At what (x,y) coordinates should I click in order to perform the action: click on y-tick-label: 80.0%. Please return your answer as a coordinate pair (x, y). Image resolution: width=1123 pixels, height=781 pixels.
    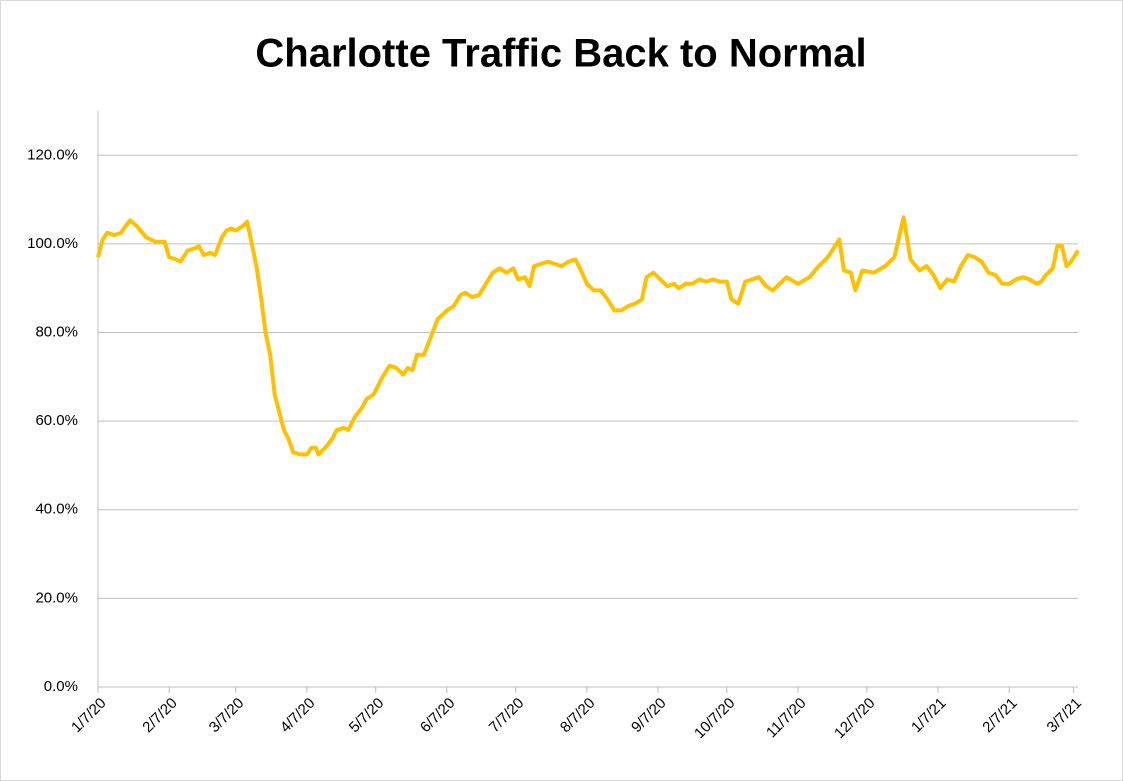
    Looking at the image, I should click on (56, 332).